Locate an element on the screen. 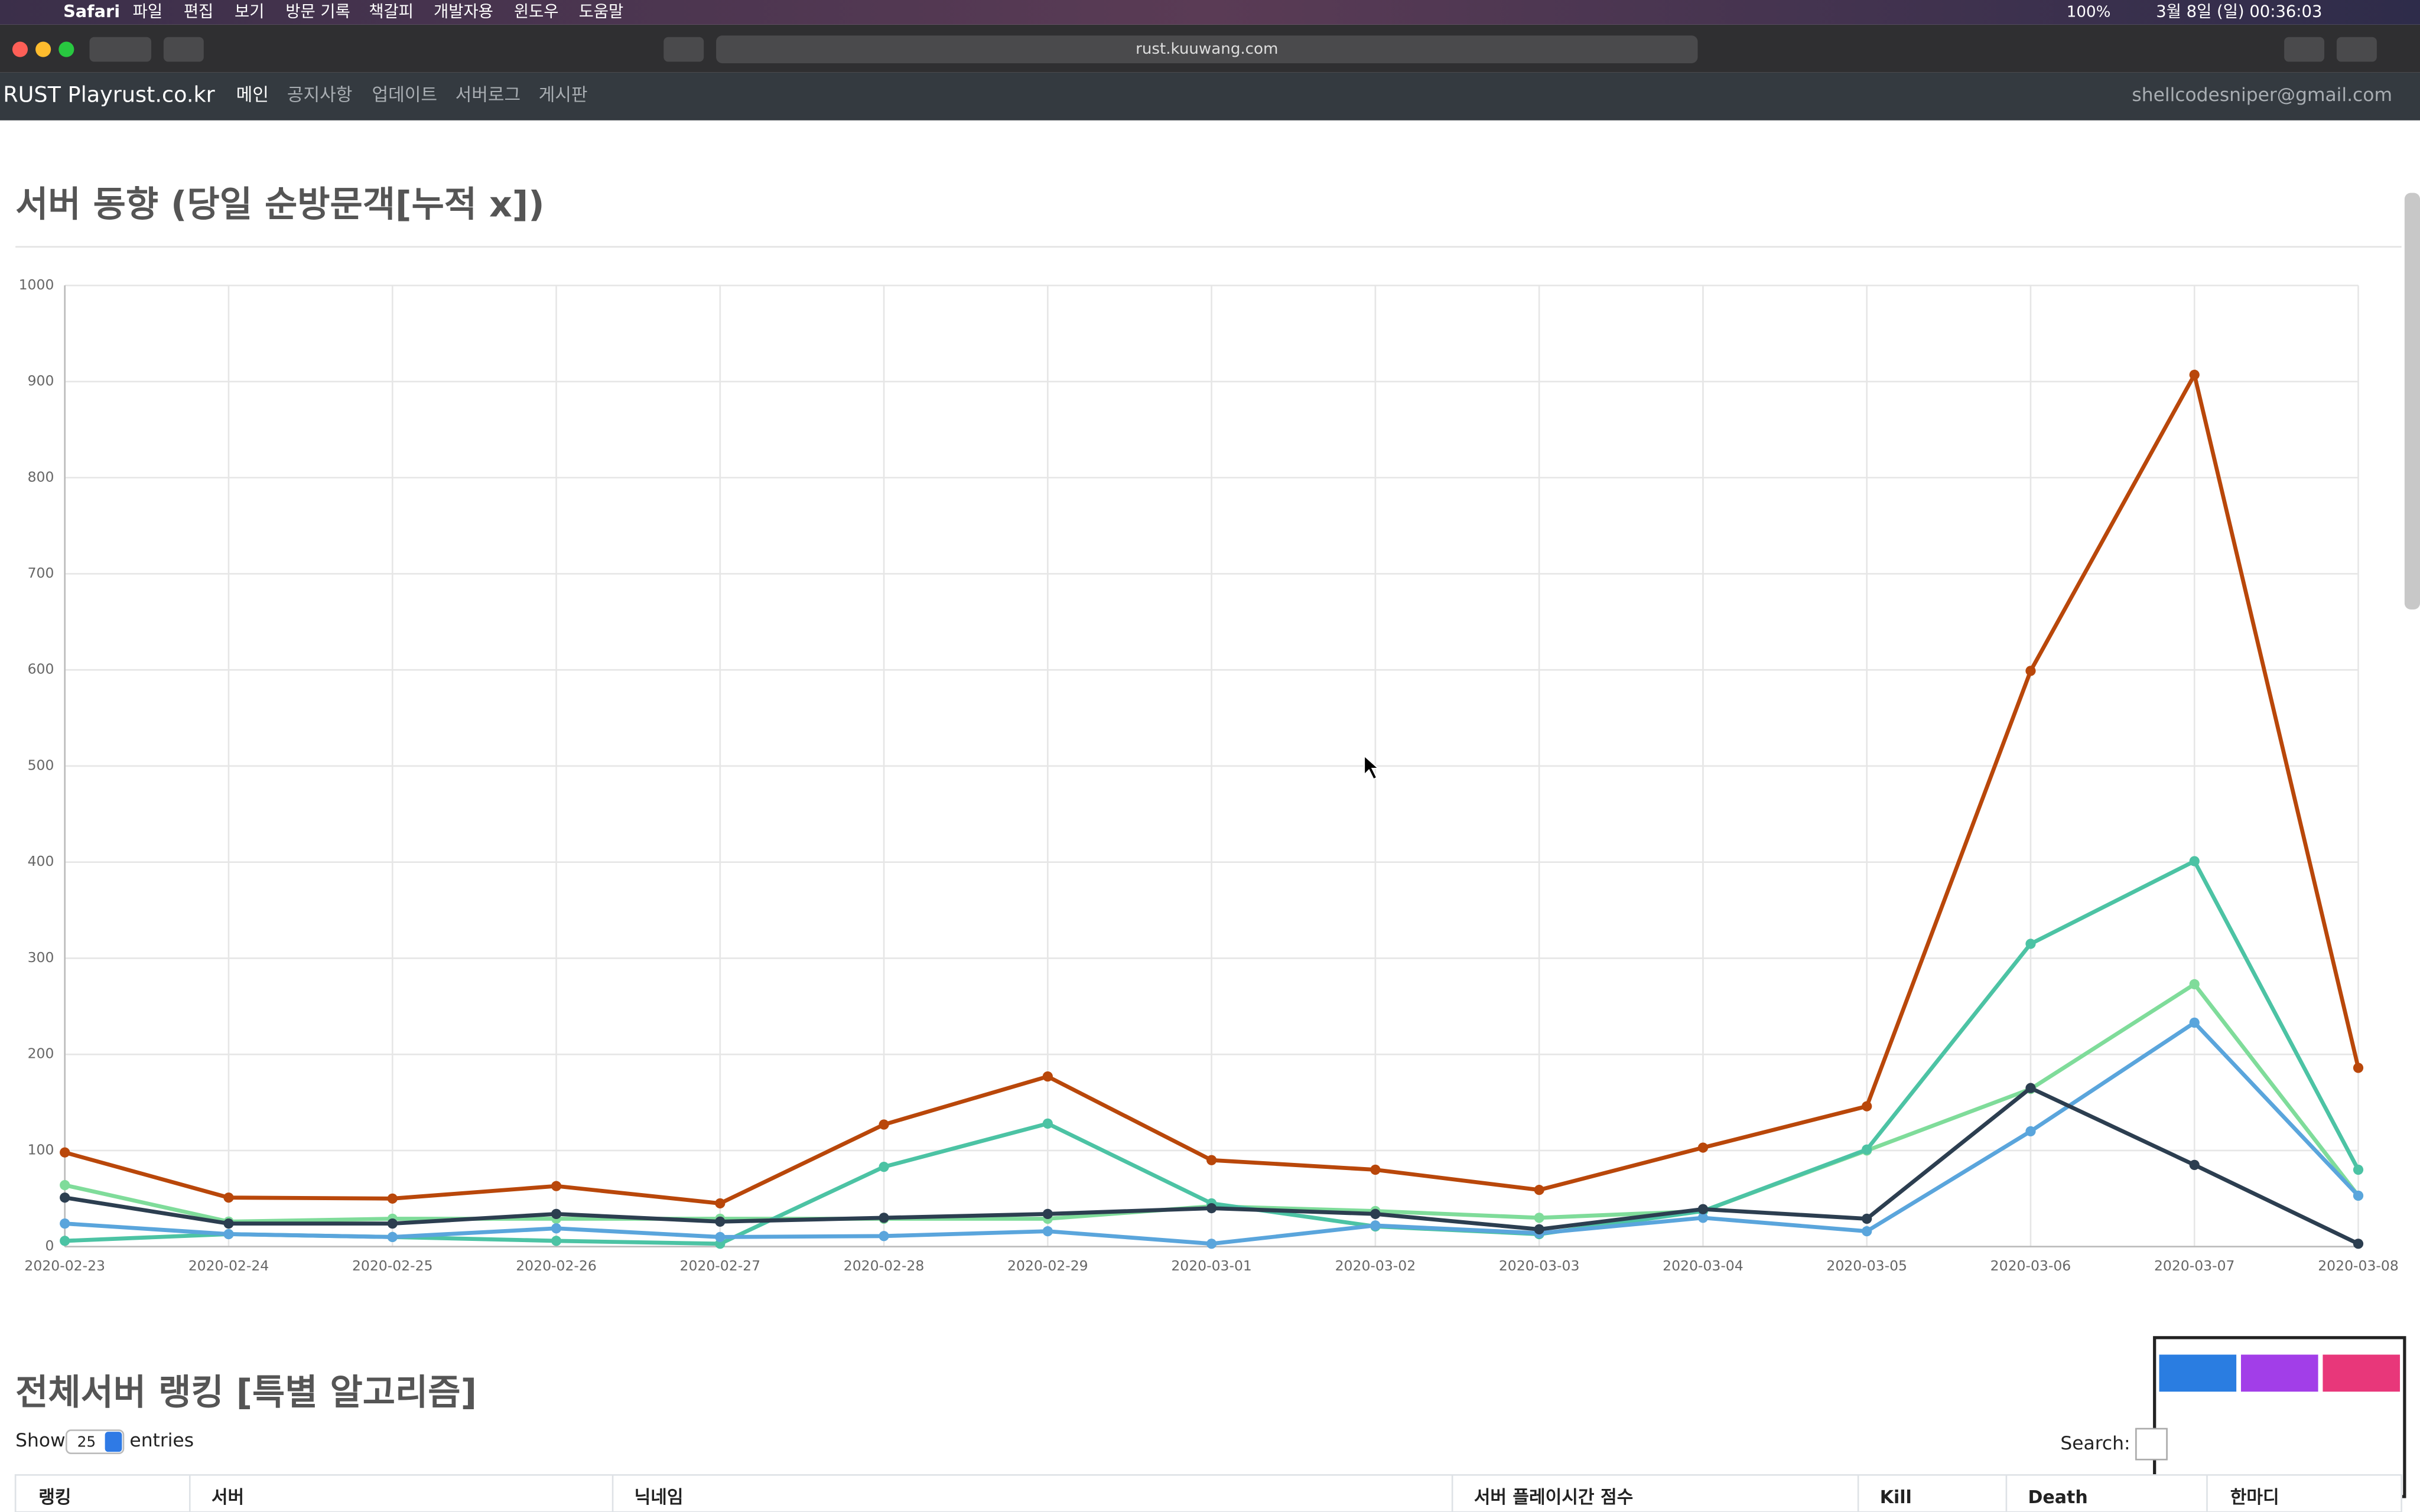 Image resolution: width=2420 pixels, height=1512 pixels. close-button is located at coordinates (20, 49).